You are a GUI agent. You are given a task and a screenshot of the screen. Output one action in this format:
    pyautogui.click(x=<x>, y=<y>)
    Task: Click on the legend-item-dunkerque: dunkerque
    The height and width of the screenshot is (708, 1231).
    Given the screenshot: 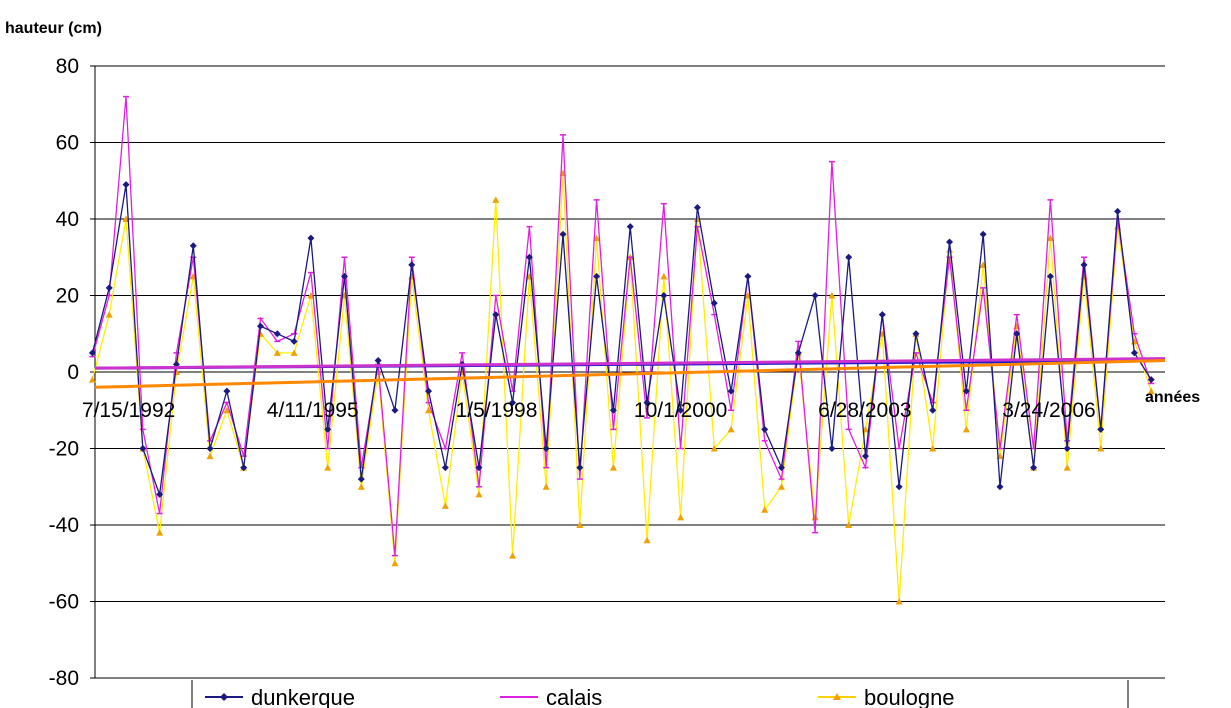 What is the action you would take?
    pyautogui.click(x=280, y=696)
    